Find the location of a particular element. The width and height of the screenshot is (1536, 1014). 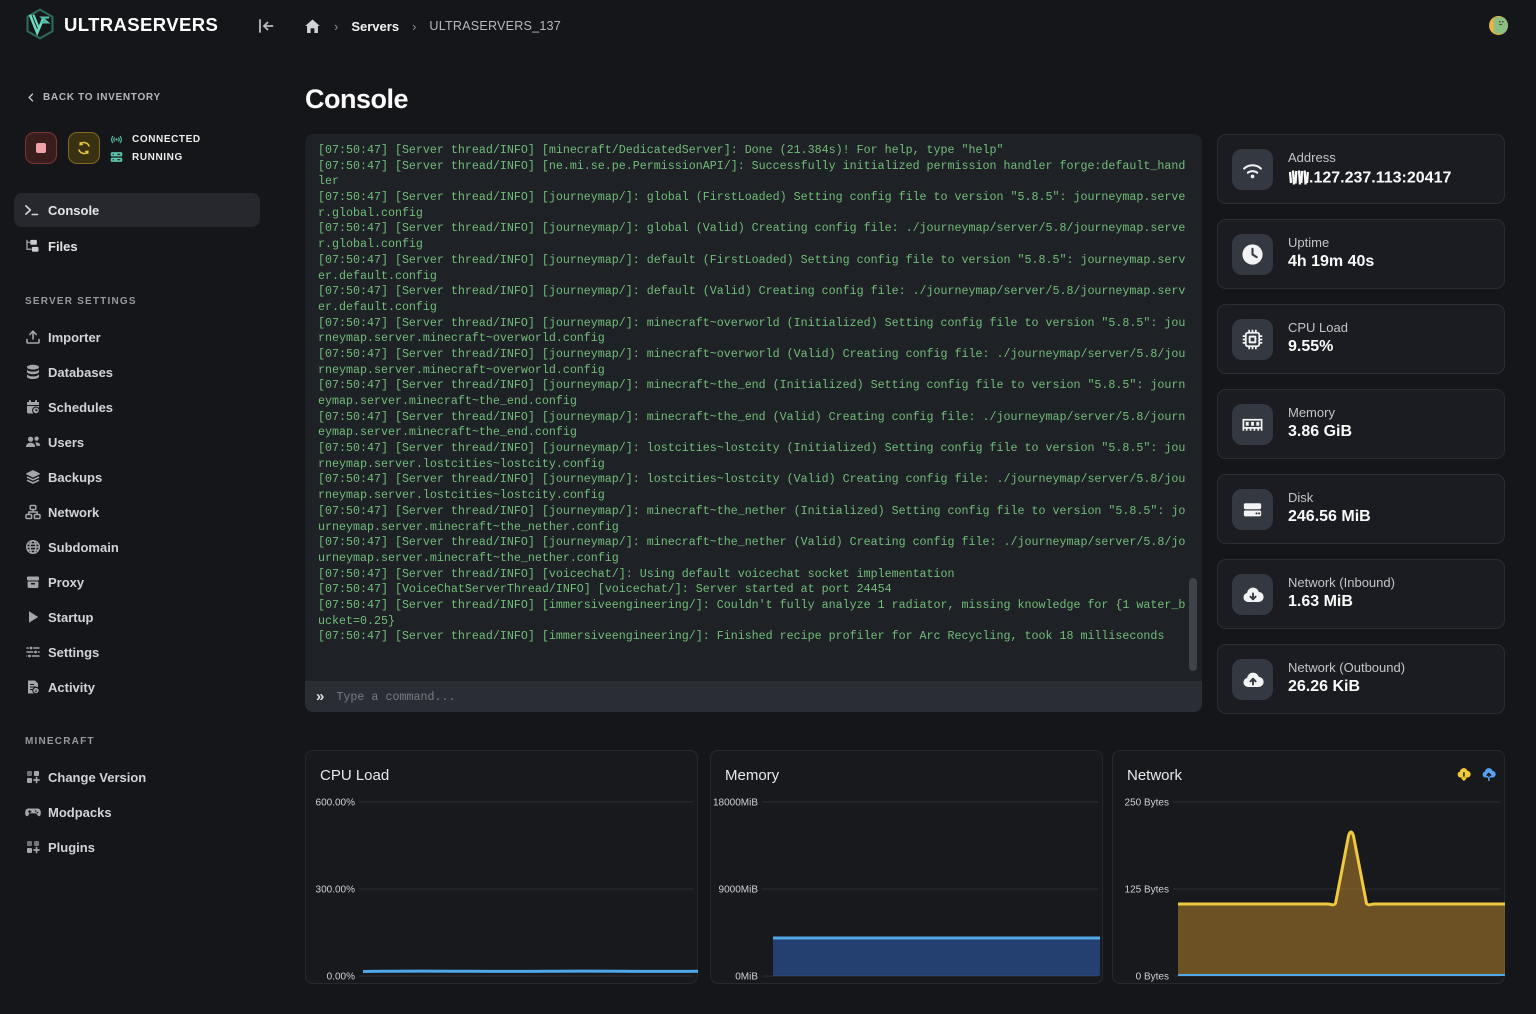

svg-text: 0MiB is located at coordinates (746, 977).